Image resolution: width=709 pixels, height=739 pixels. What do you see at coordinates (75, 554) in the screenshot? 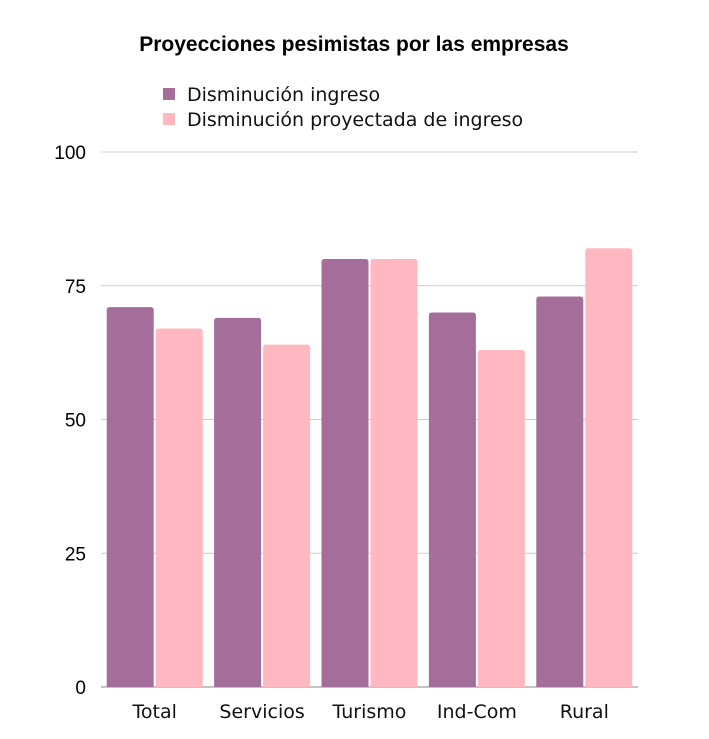
I see `y-tick-label: 25` at bounding box center [75, 554].